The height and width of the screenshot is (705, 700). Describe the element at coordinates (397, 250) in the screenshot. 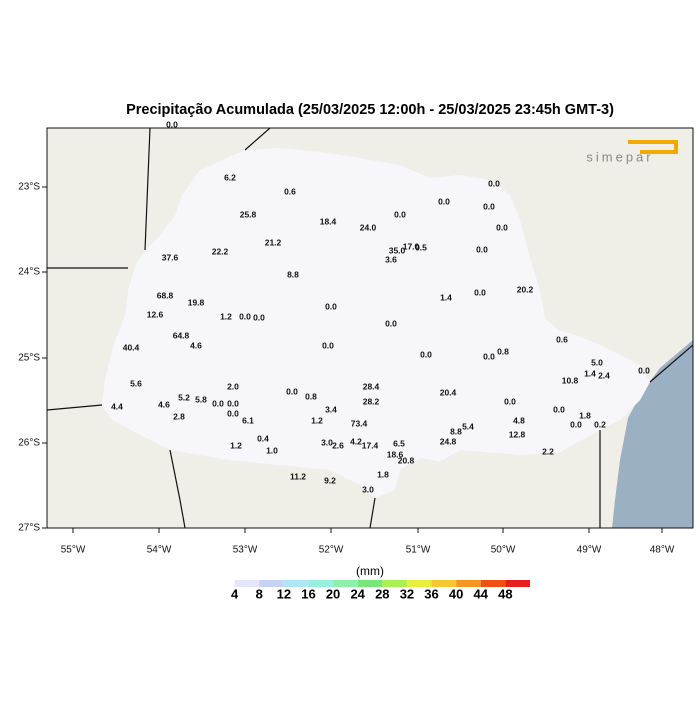

I see `station-value: 35.0` at that location.